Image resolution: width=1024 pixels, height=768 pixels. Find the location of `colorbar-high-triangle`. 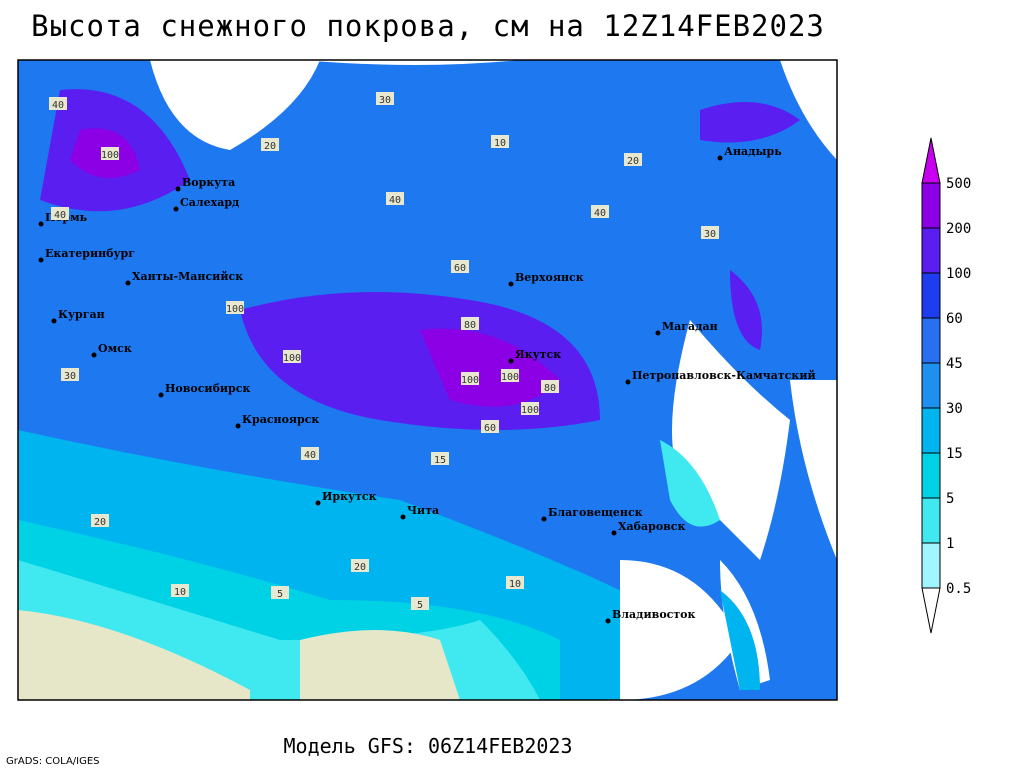

colorbar-high-triangle is located at coordinates (931, 160).